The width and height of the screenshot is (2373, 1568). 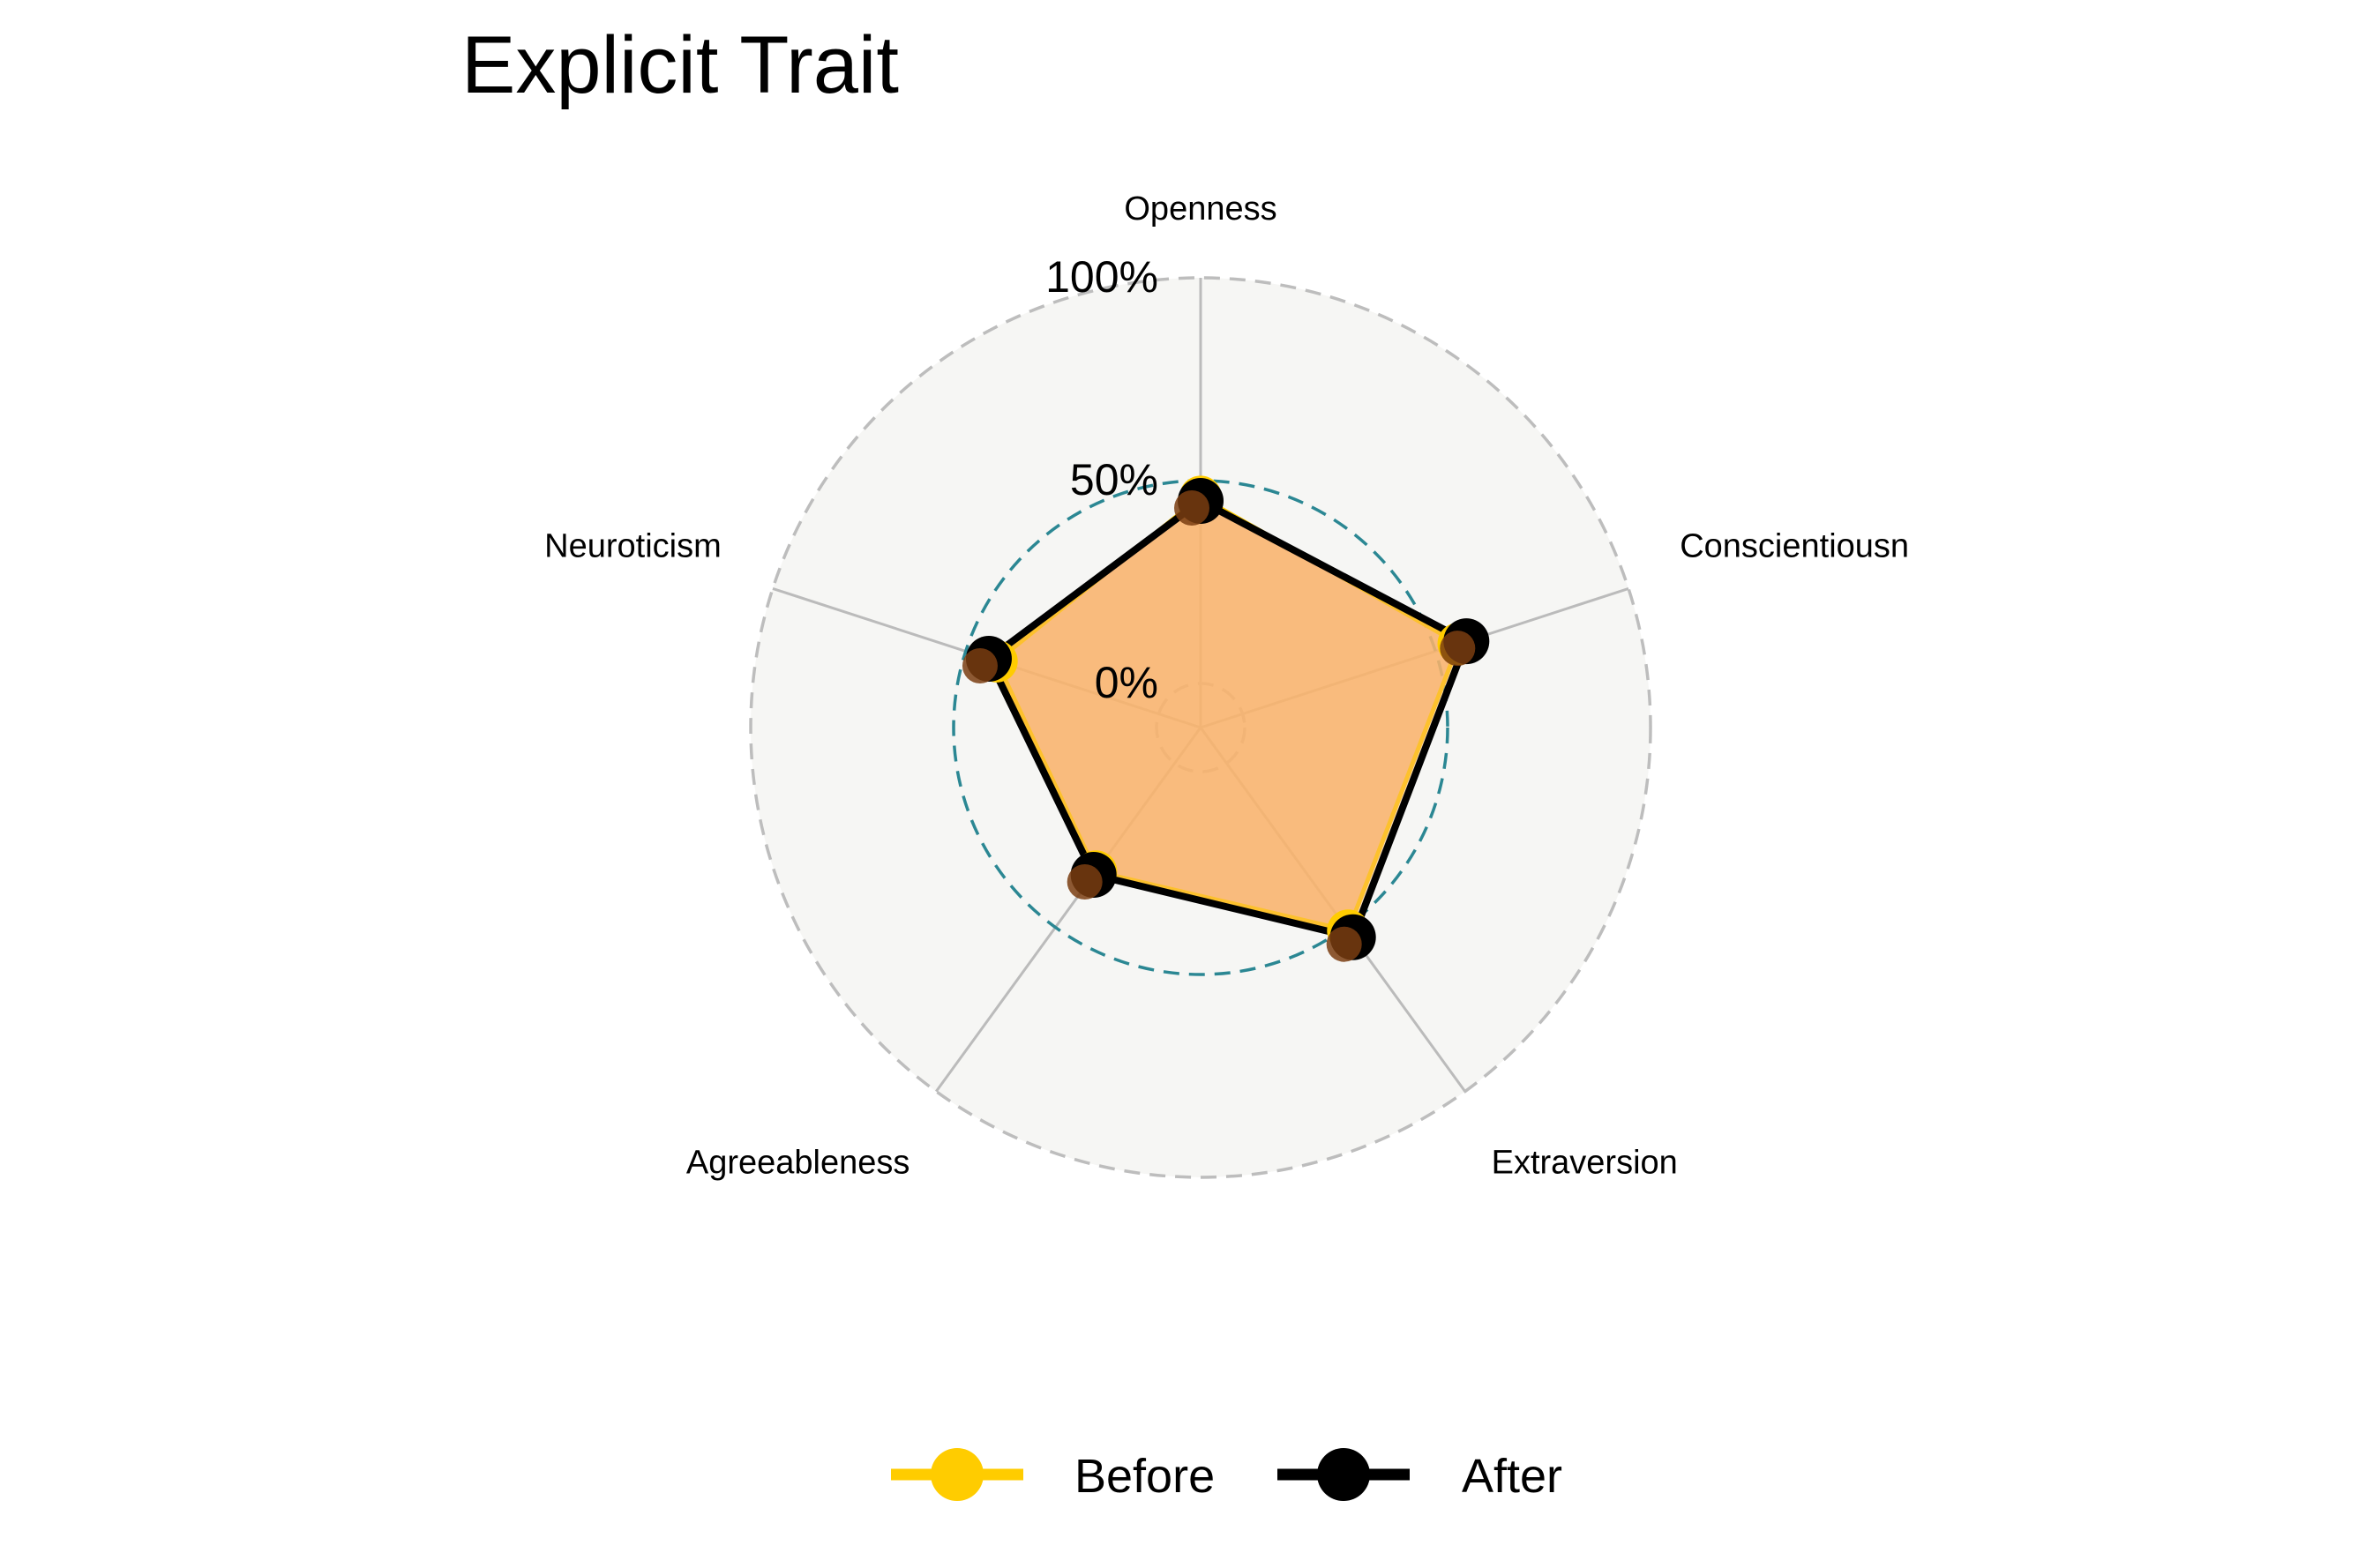 I want to click on overlap-point-extraversion, so click(x=1344, y=944).